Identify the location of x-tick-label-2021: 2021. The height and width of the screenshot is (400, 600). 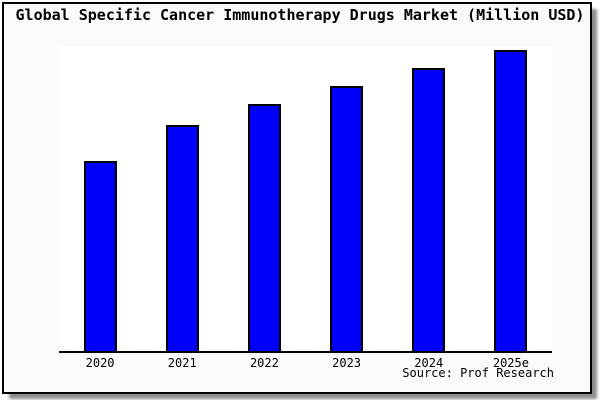
(182, 363).